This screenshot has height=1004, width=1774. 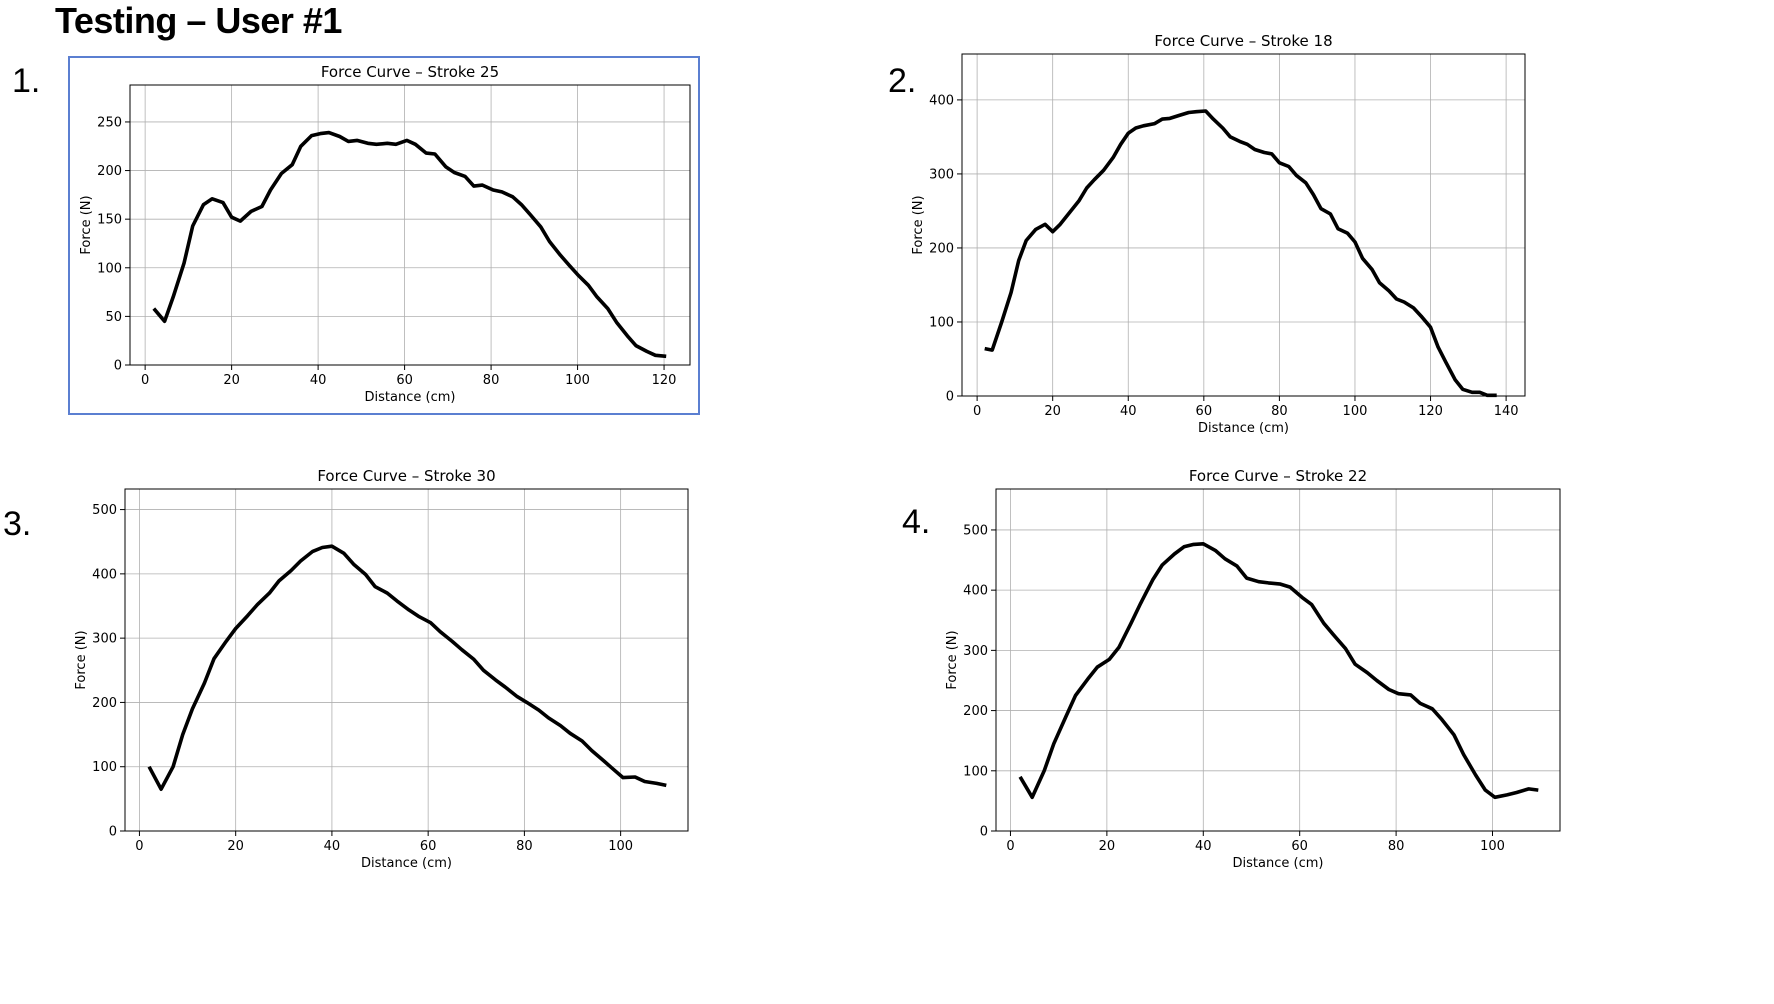 I want to click on panel-number-2: 2., so click(x=902, y=81).